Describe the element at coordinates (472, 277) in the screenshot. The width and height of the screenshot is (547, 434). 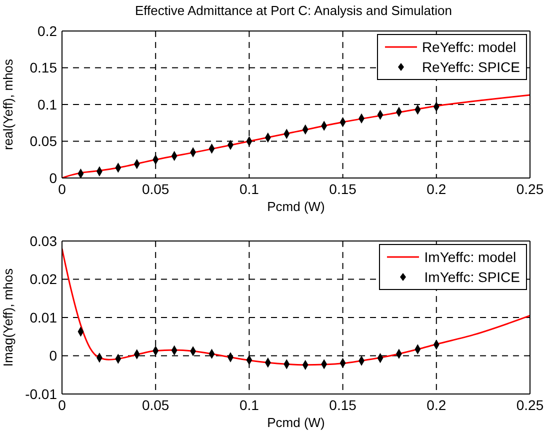
I see `legend-label: ImYeffc: SPICE` at that location.